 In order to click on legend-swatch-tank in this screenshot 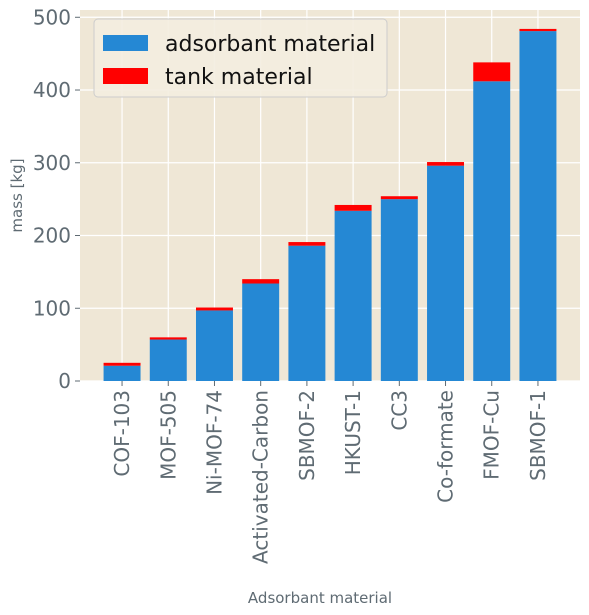, I will do `click(125, 76)`.